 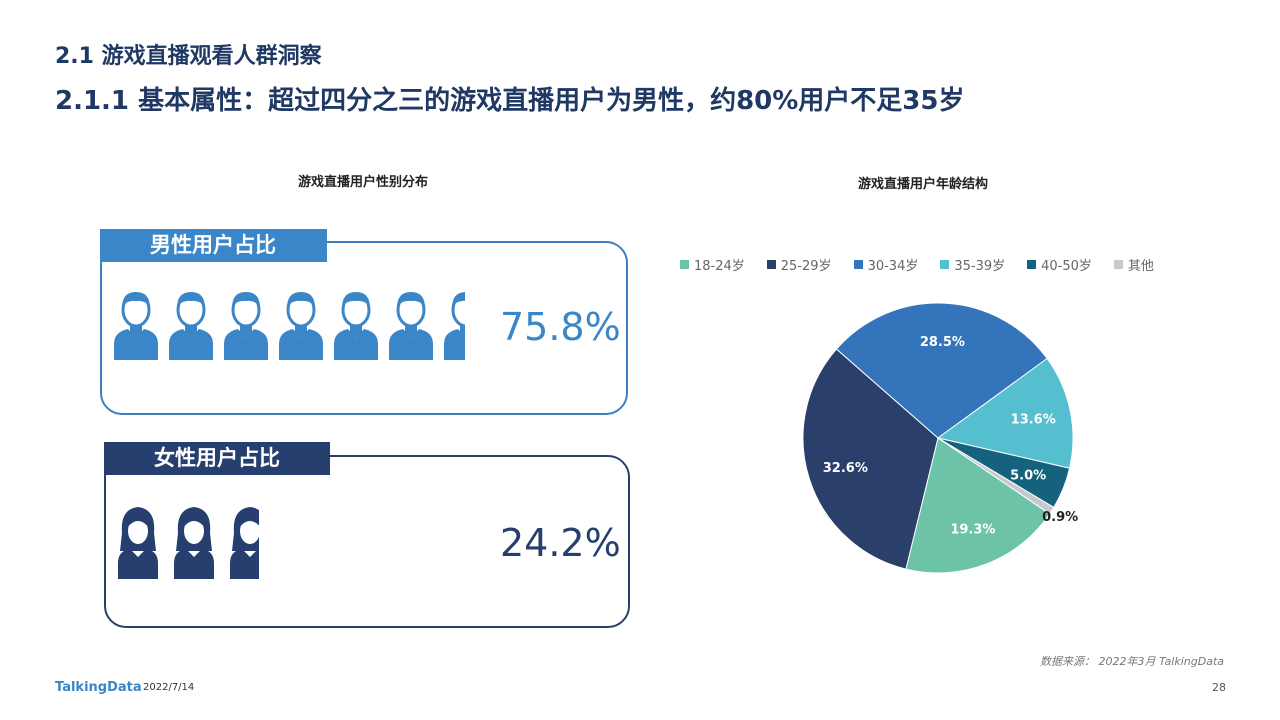 I want to click on footer-date: 2022/7/14, so click(x=169, y=687).